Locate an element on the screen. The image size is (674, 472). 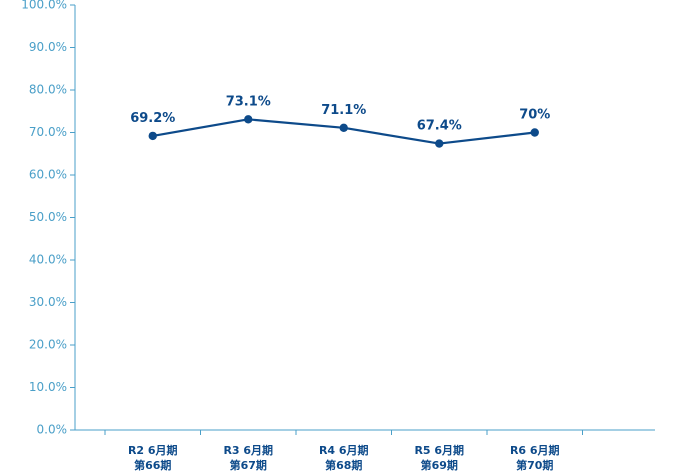
y-tick-label: 20.0% is located at coordinates (48, 345).